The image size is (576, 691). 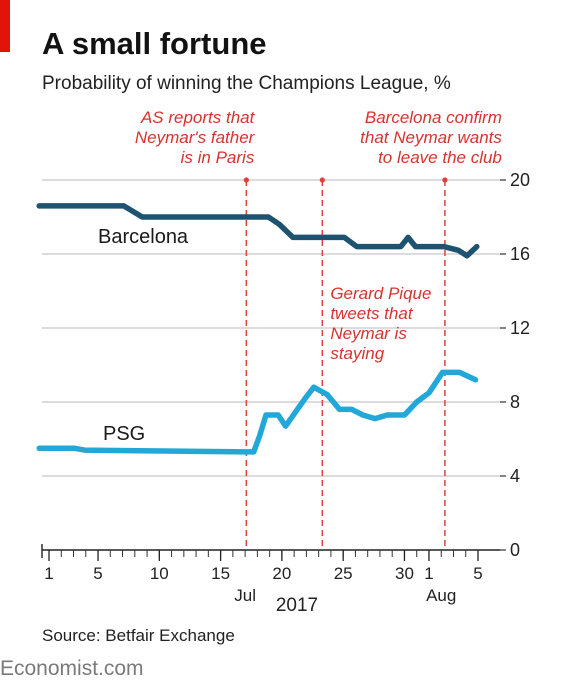 I want to click on y-tick-label-0: 0, so click(x=515, y=550).